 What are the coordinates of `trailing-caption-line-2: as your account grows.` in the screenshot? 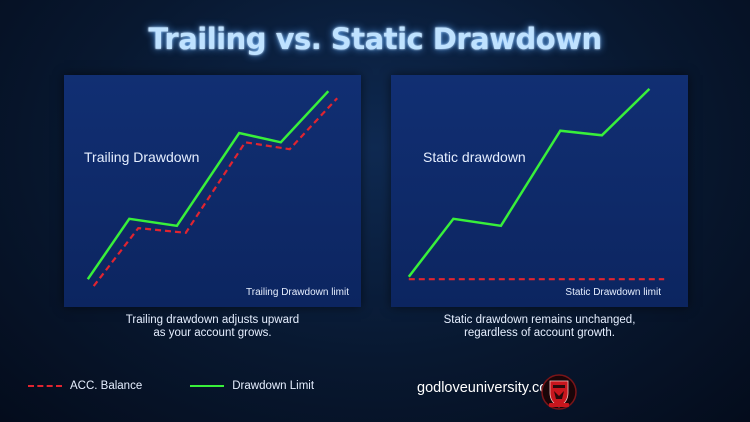 It's located at (212, 333).